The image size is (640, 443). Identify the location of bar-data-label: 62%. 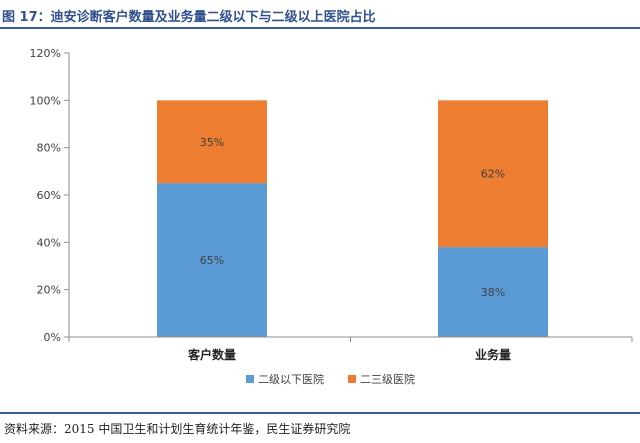
(493, 174).